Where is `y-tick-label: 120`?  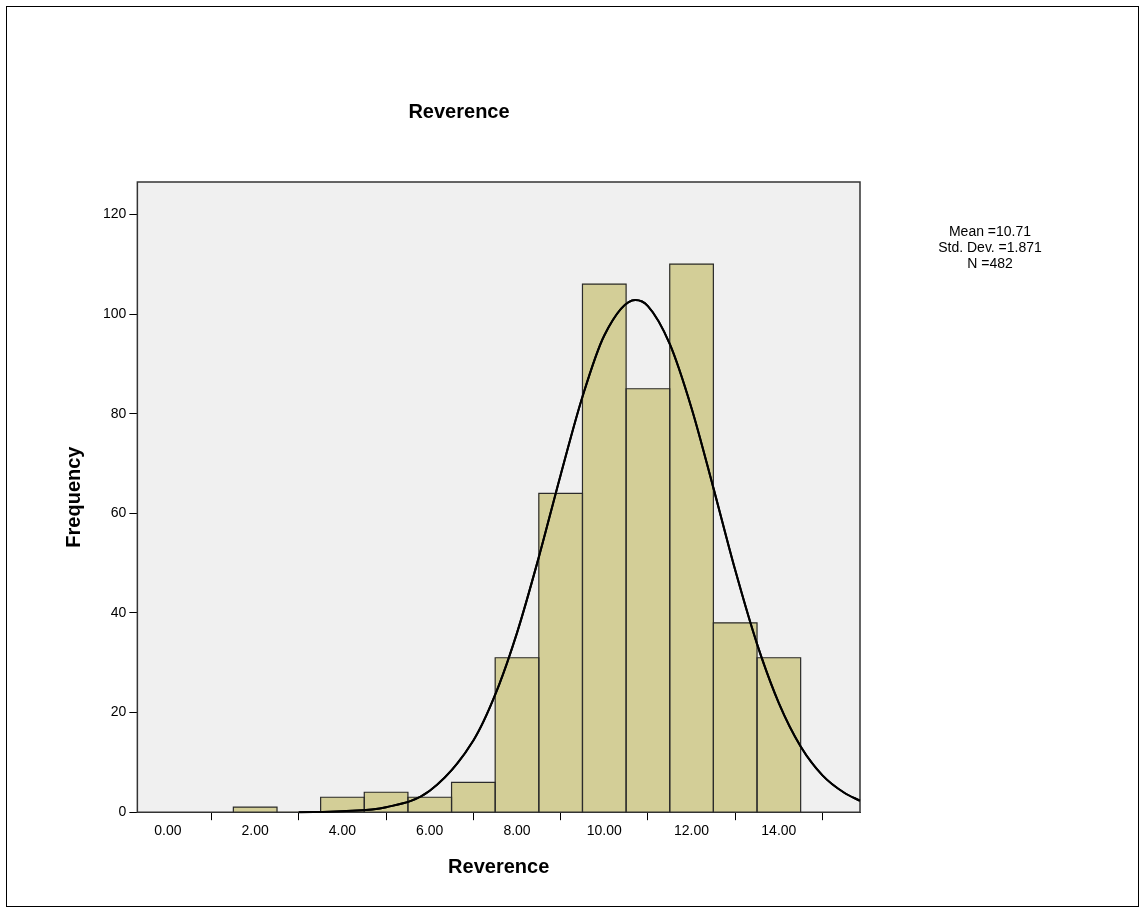
y-tick-label: 120 is located at coordinates (115, 213).